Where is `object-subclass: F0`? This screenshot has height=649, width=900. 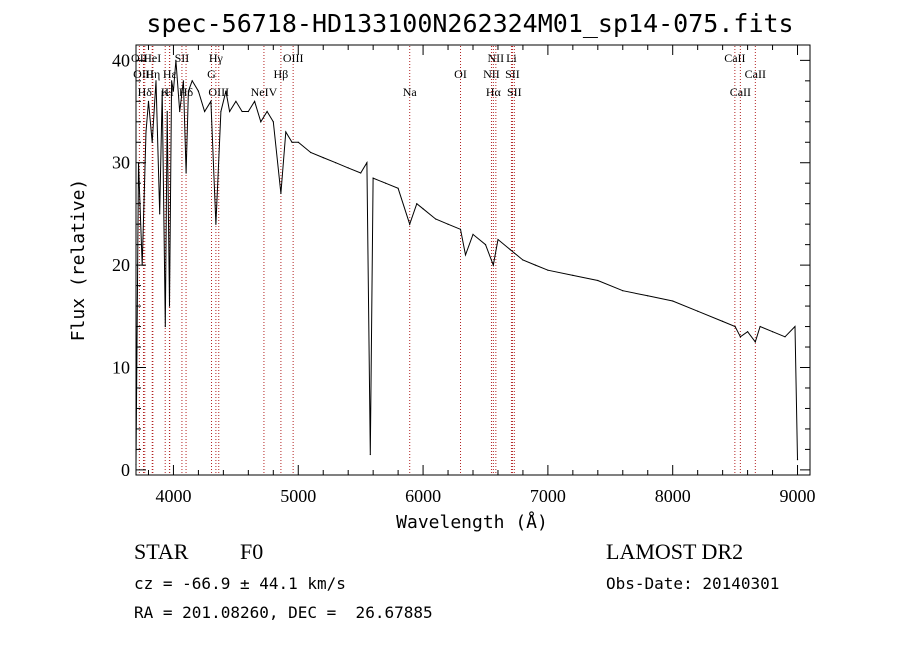
object-subclass: F0 is located at coordinates (252, 551).